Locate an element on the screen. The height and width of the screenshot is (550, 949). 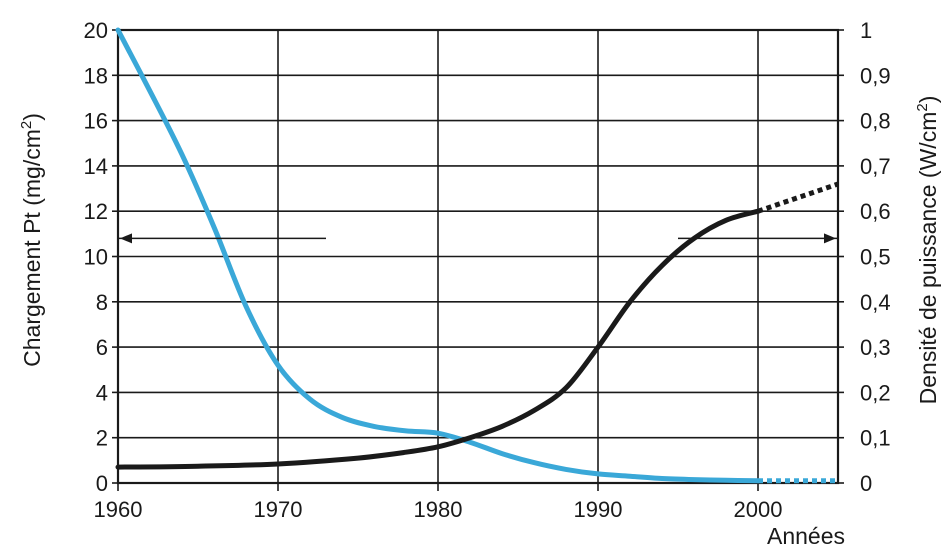
y-right-tick-label: 0,1 is located at coordinates (875, 438).